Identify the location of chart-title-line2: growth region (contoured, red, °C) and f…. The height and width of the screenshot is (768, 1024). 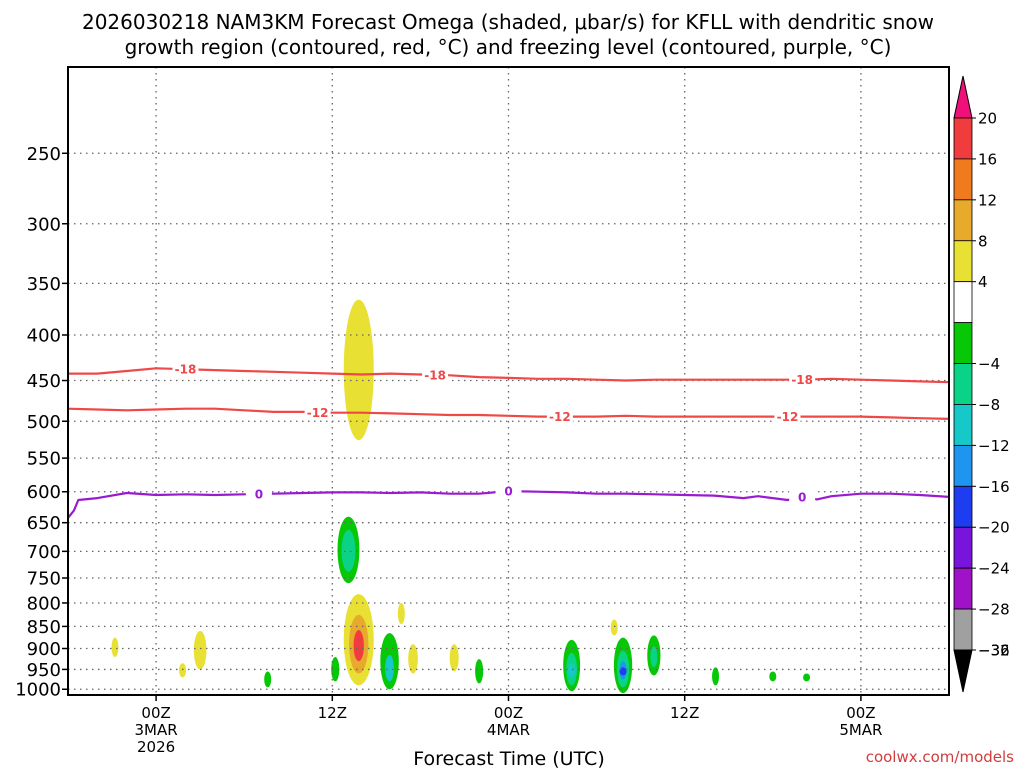
(508, 47).